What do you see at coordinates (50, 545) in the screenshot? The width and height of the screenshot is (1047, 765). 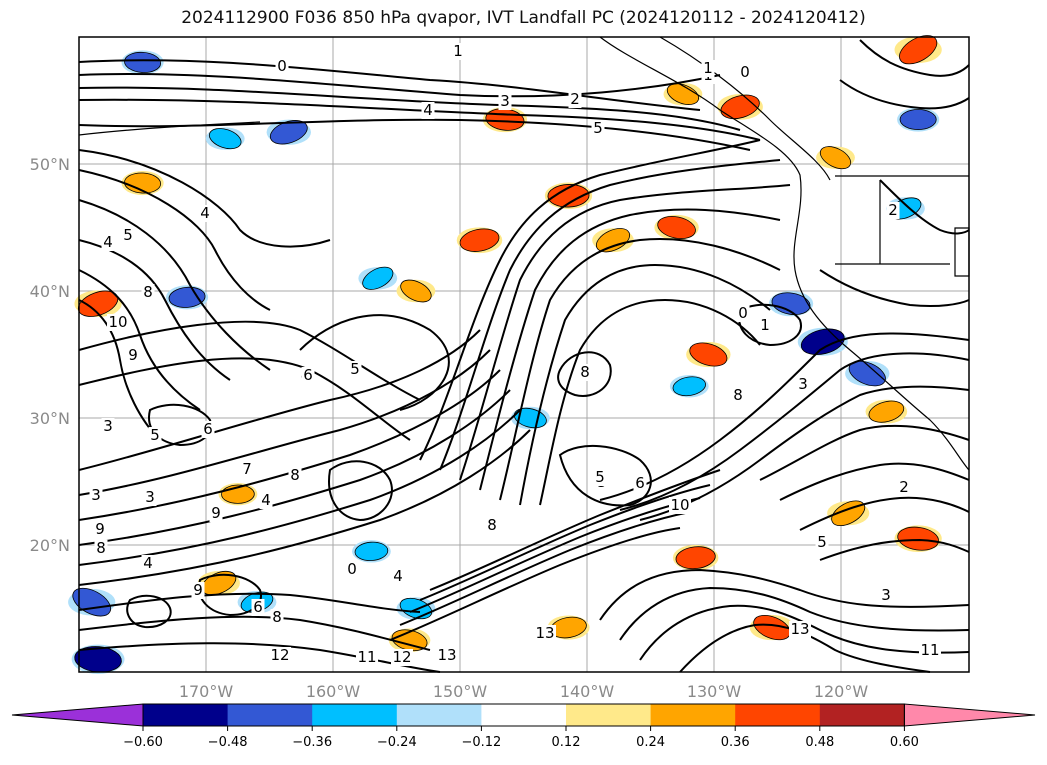 I see `y-tick-label: 20°N` at bounding box center [50, 545].